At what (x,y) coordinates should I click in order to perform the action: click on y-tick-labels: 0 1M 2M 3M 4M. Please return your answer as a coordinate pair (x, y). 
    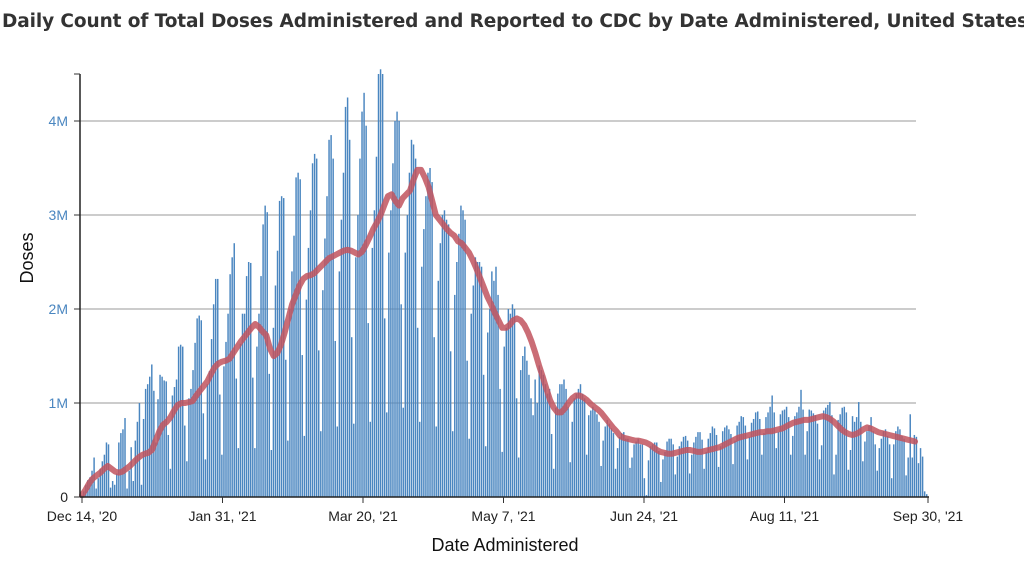
    Looking at the image, I should click on (59, 309).